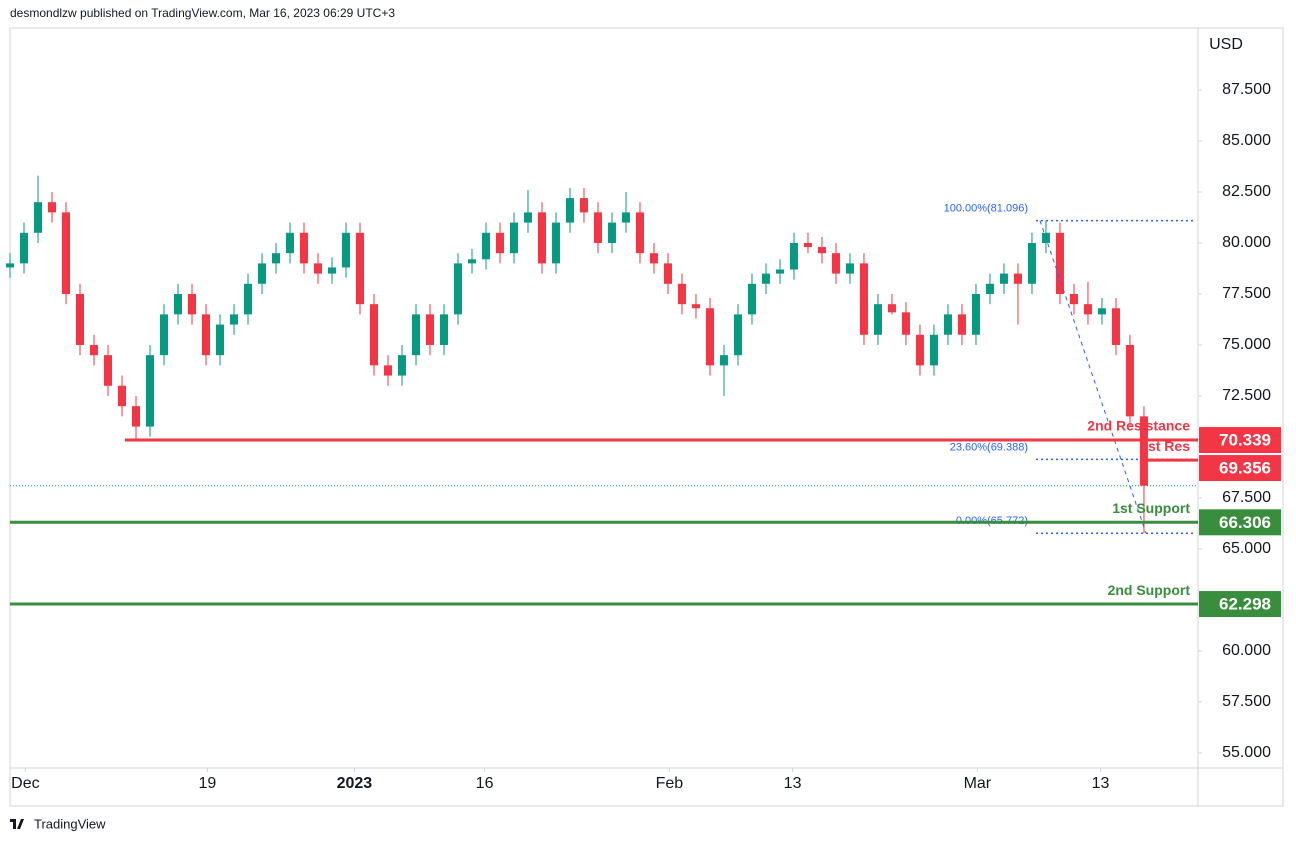 The image size is (1296, 842). I want to click on y-tick-label: 82.500, so click(1246, 191).